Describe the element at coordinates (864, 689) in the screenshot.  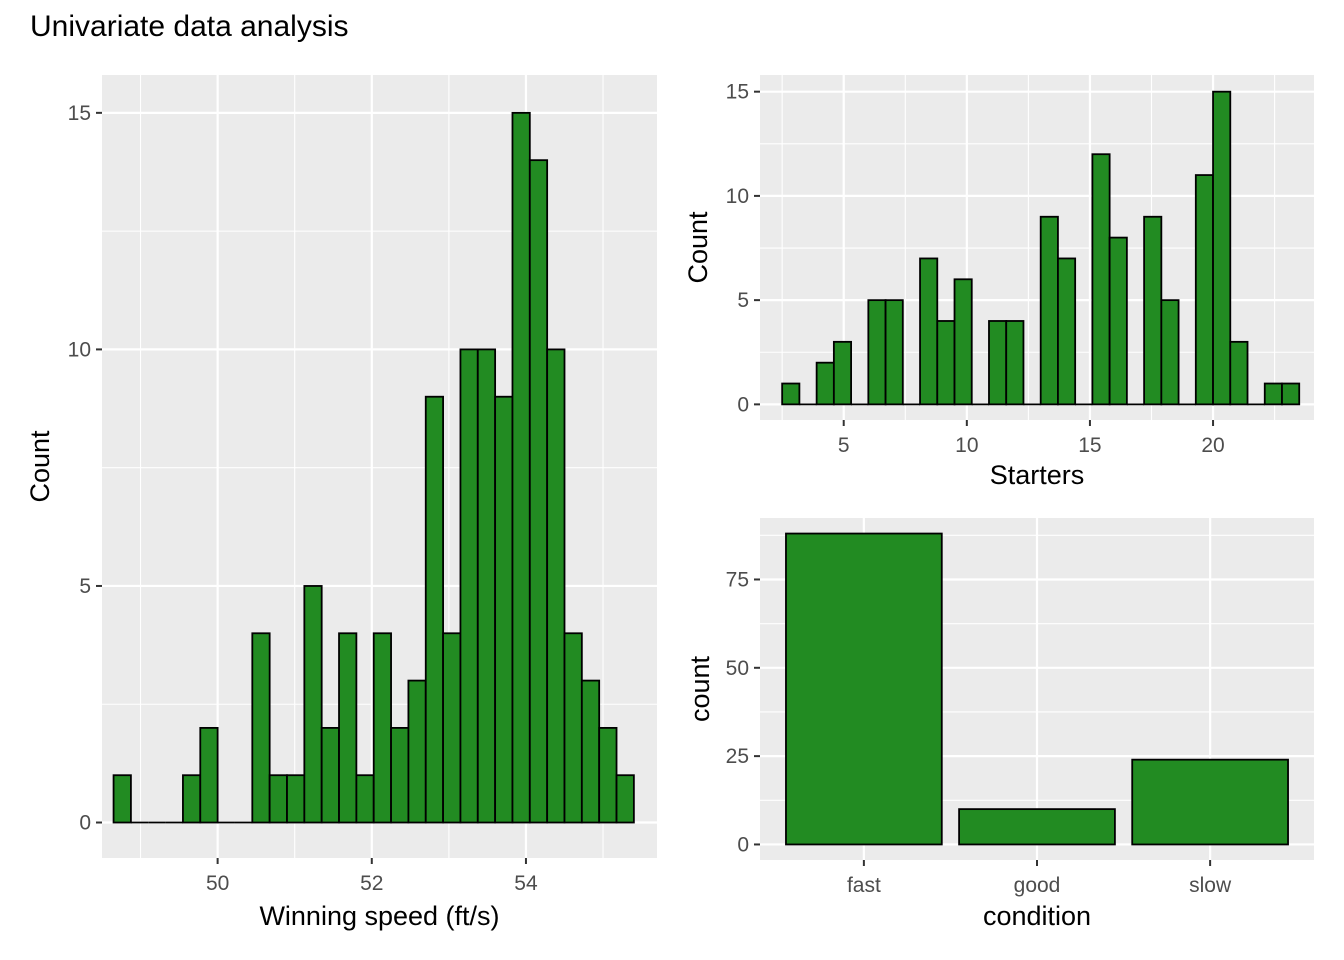
I see `bar-fast` at that location.